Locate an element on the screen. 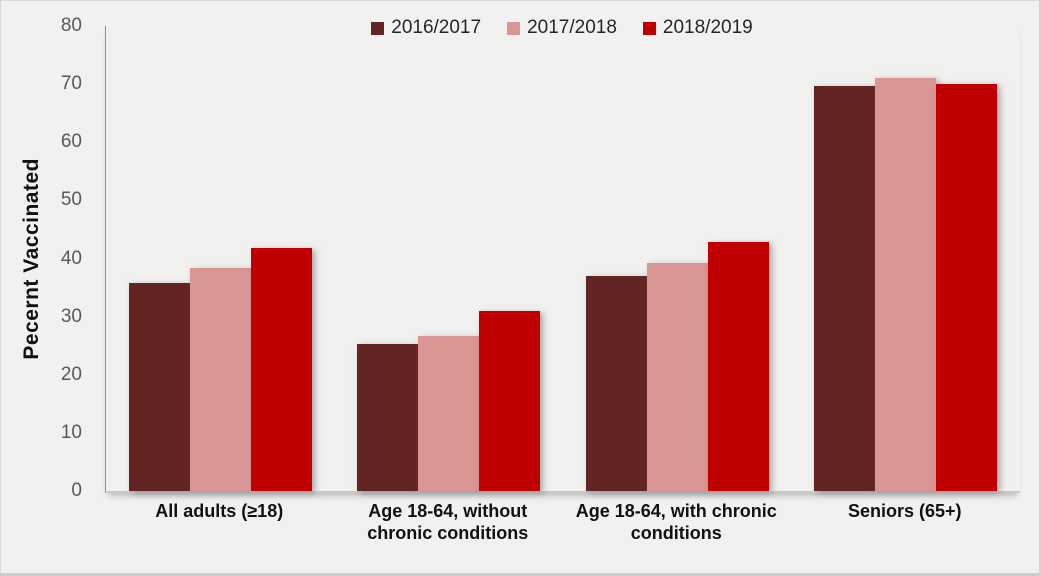 The image size is (1041, 576). x-label-cell: Age 18-64, without chronic conditions is located at coordinates (448, 523).